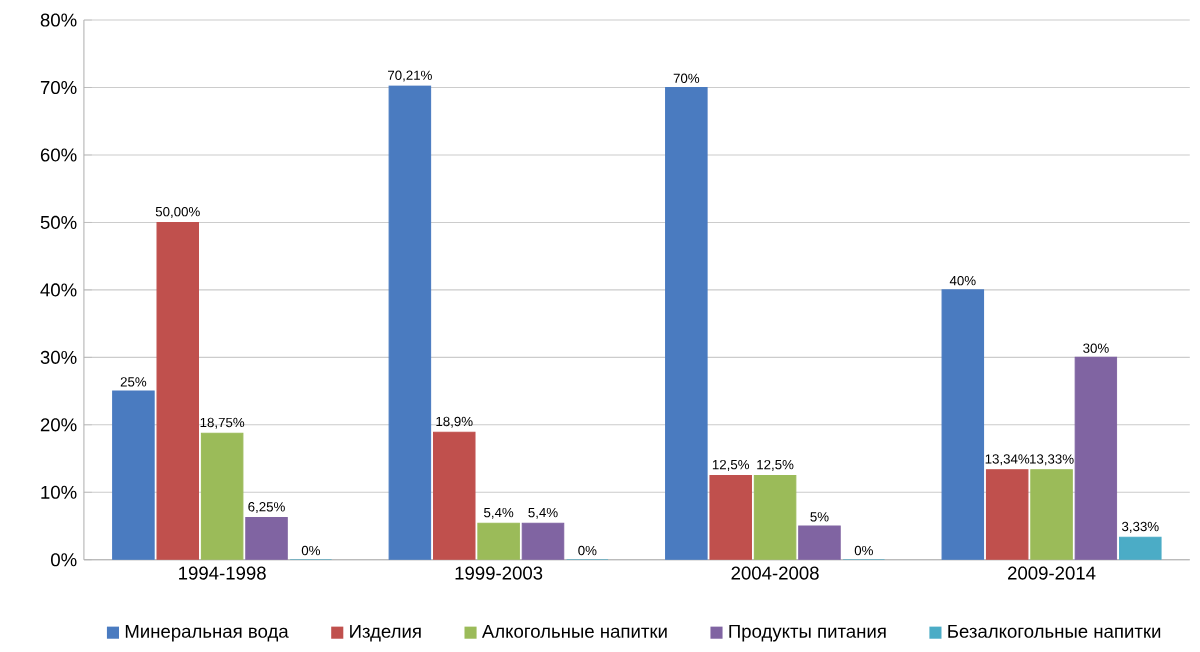 The image size is (1200, 652). I want to click on legend-label: Безалкогольные напитки, so click(1054, 631).